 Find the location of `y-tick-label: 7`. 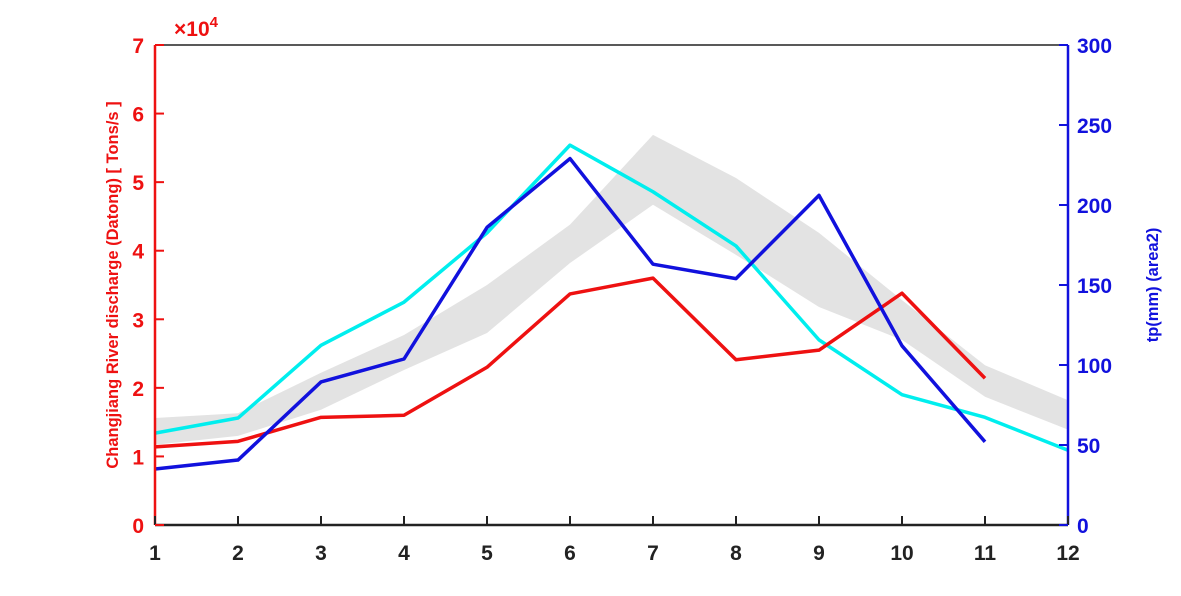

y-tick-label: 7 is located at coordinates (138, 46).